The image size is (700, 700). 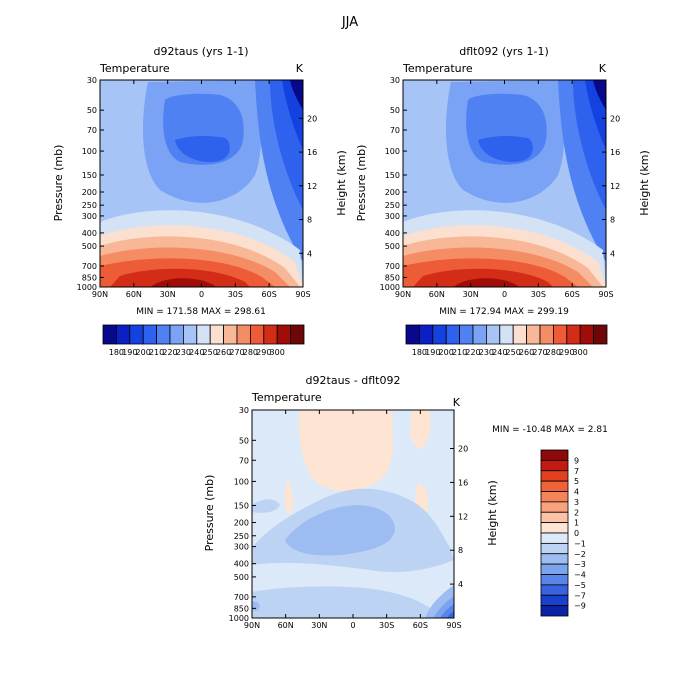 What do you see at coordinates (580, 585) in the screenshot?
I see `colorbar-label: −5` at bounding box center [580, 585].